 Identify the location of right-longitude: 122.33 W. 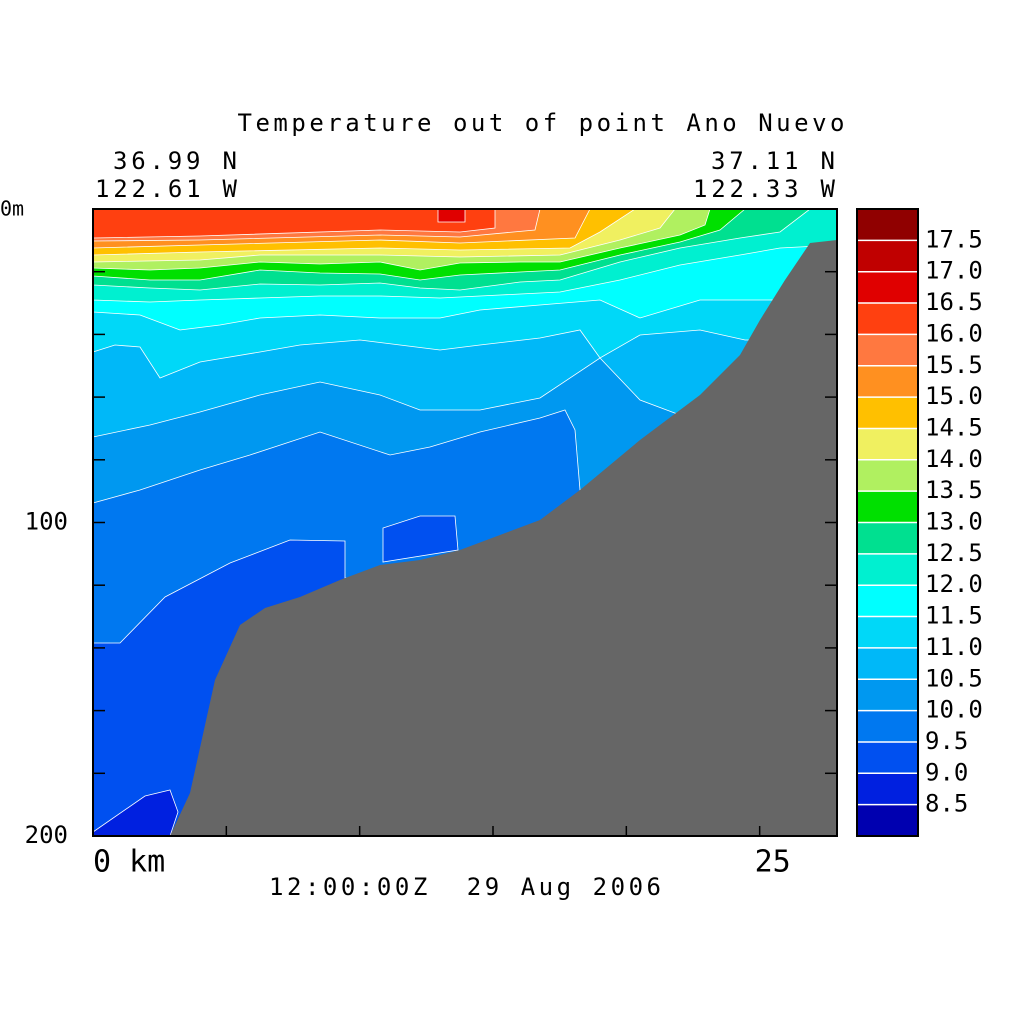
(764, 189).